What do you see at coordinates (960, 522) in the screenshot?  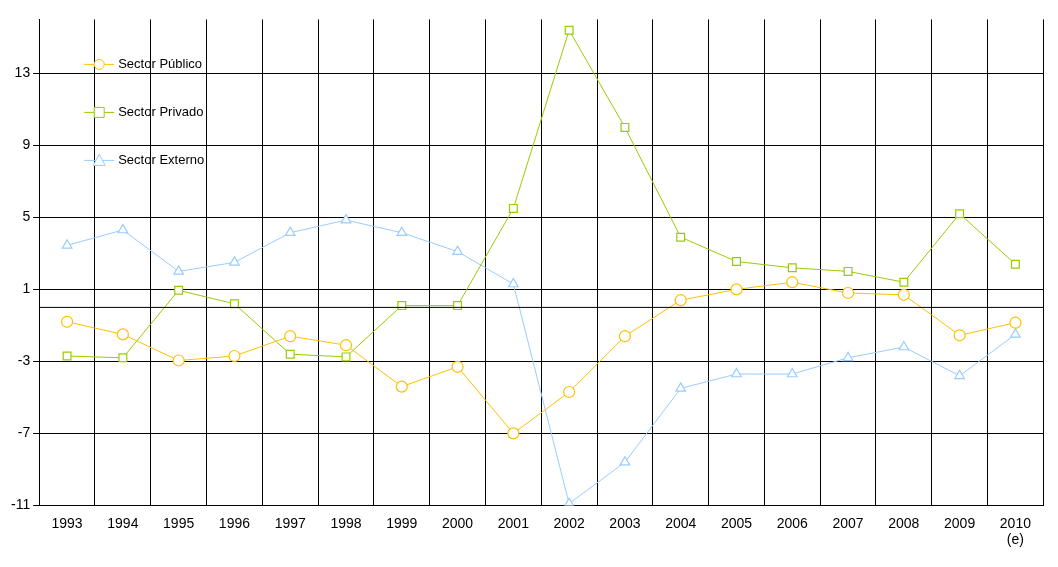 I see `x-tick-label: 2009` at bounding box center [960, 522].